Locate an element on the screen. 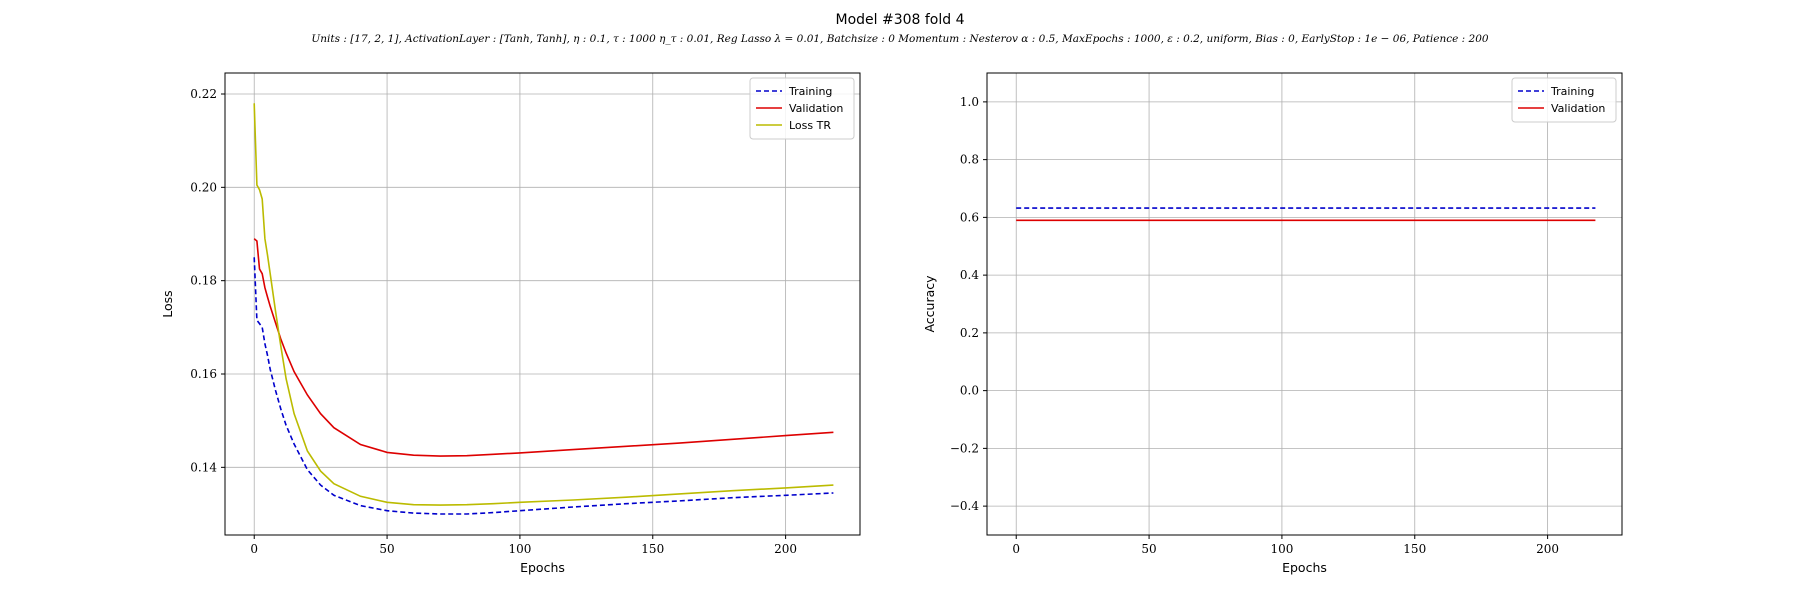 This screenshot has height=600, width=1800. y-tick-label: 0.18 is located at coordinates (203, 281).